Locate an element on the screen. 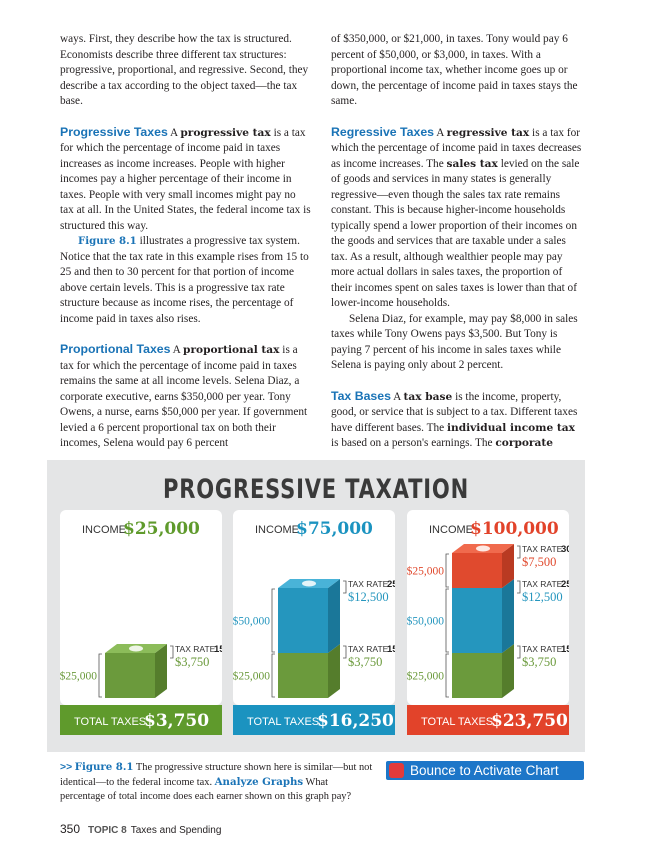  bold-text: tax base is located at coordinates (428, 396).